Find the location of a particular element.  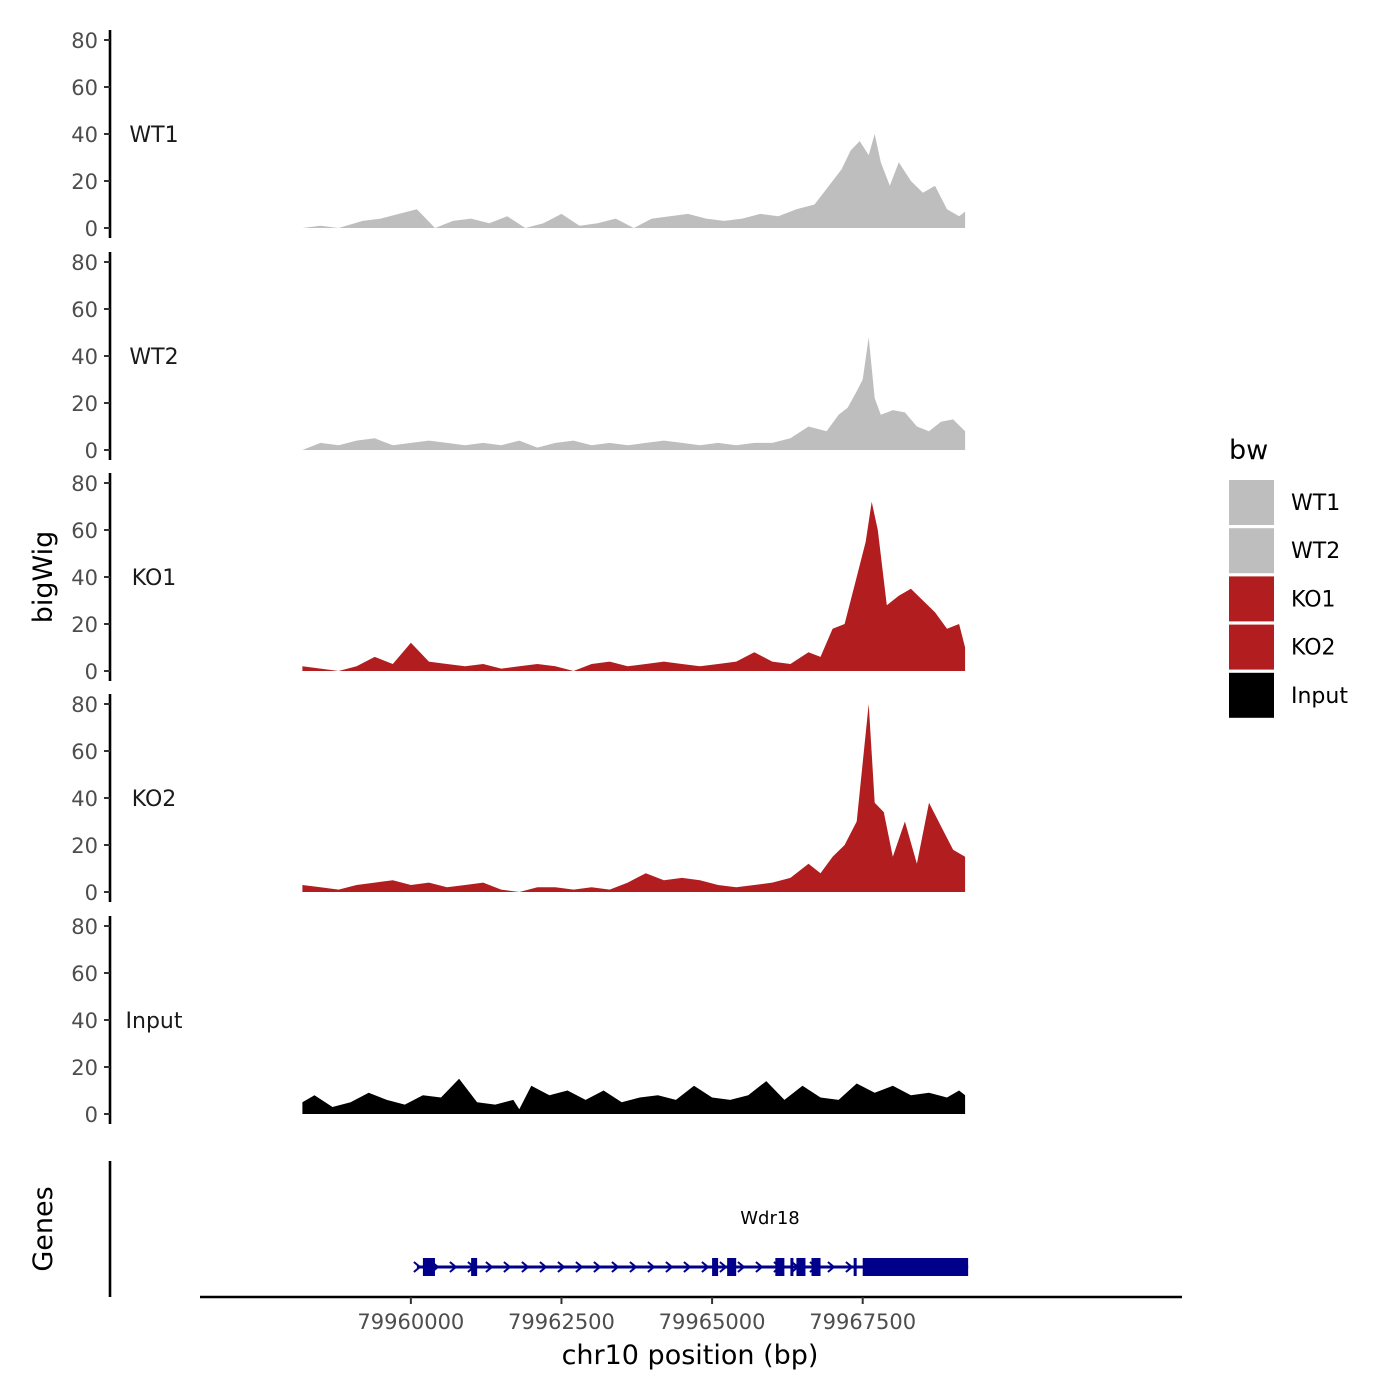

gene-name: Wdr18 is located at coordinates (770, 1218).